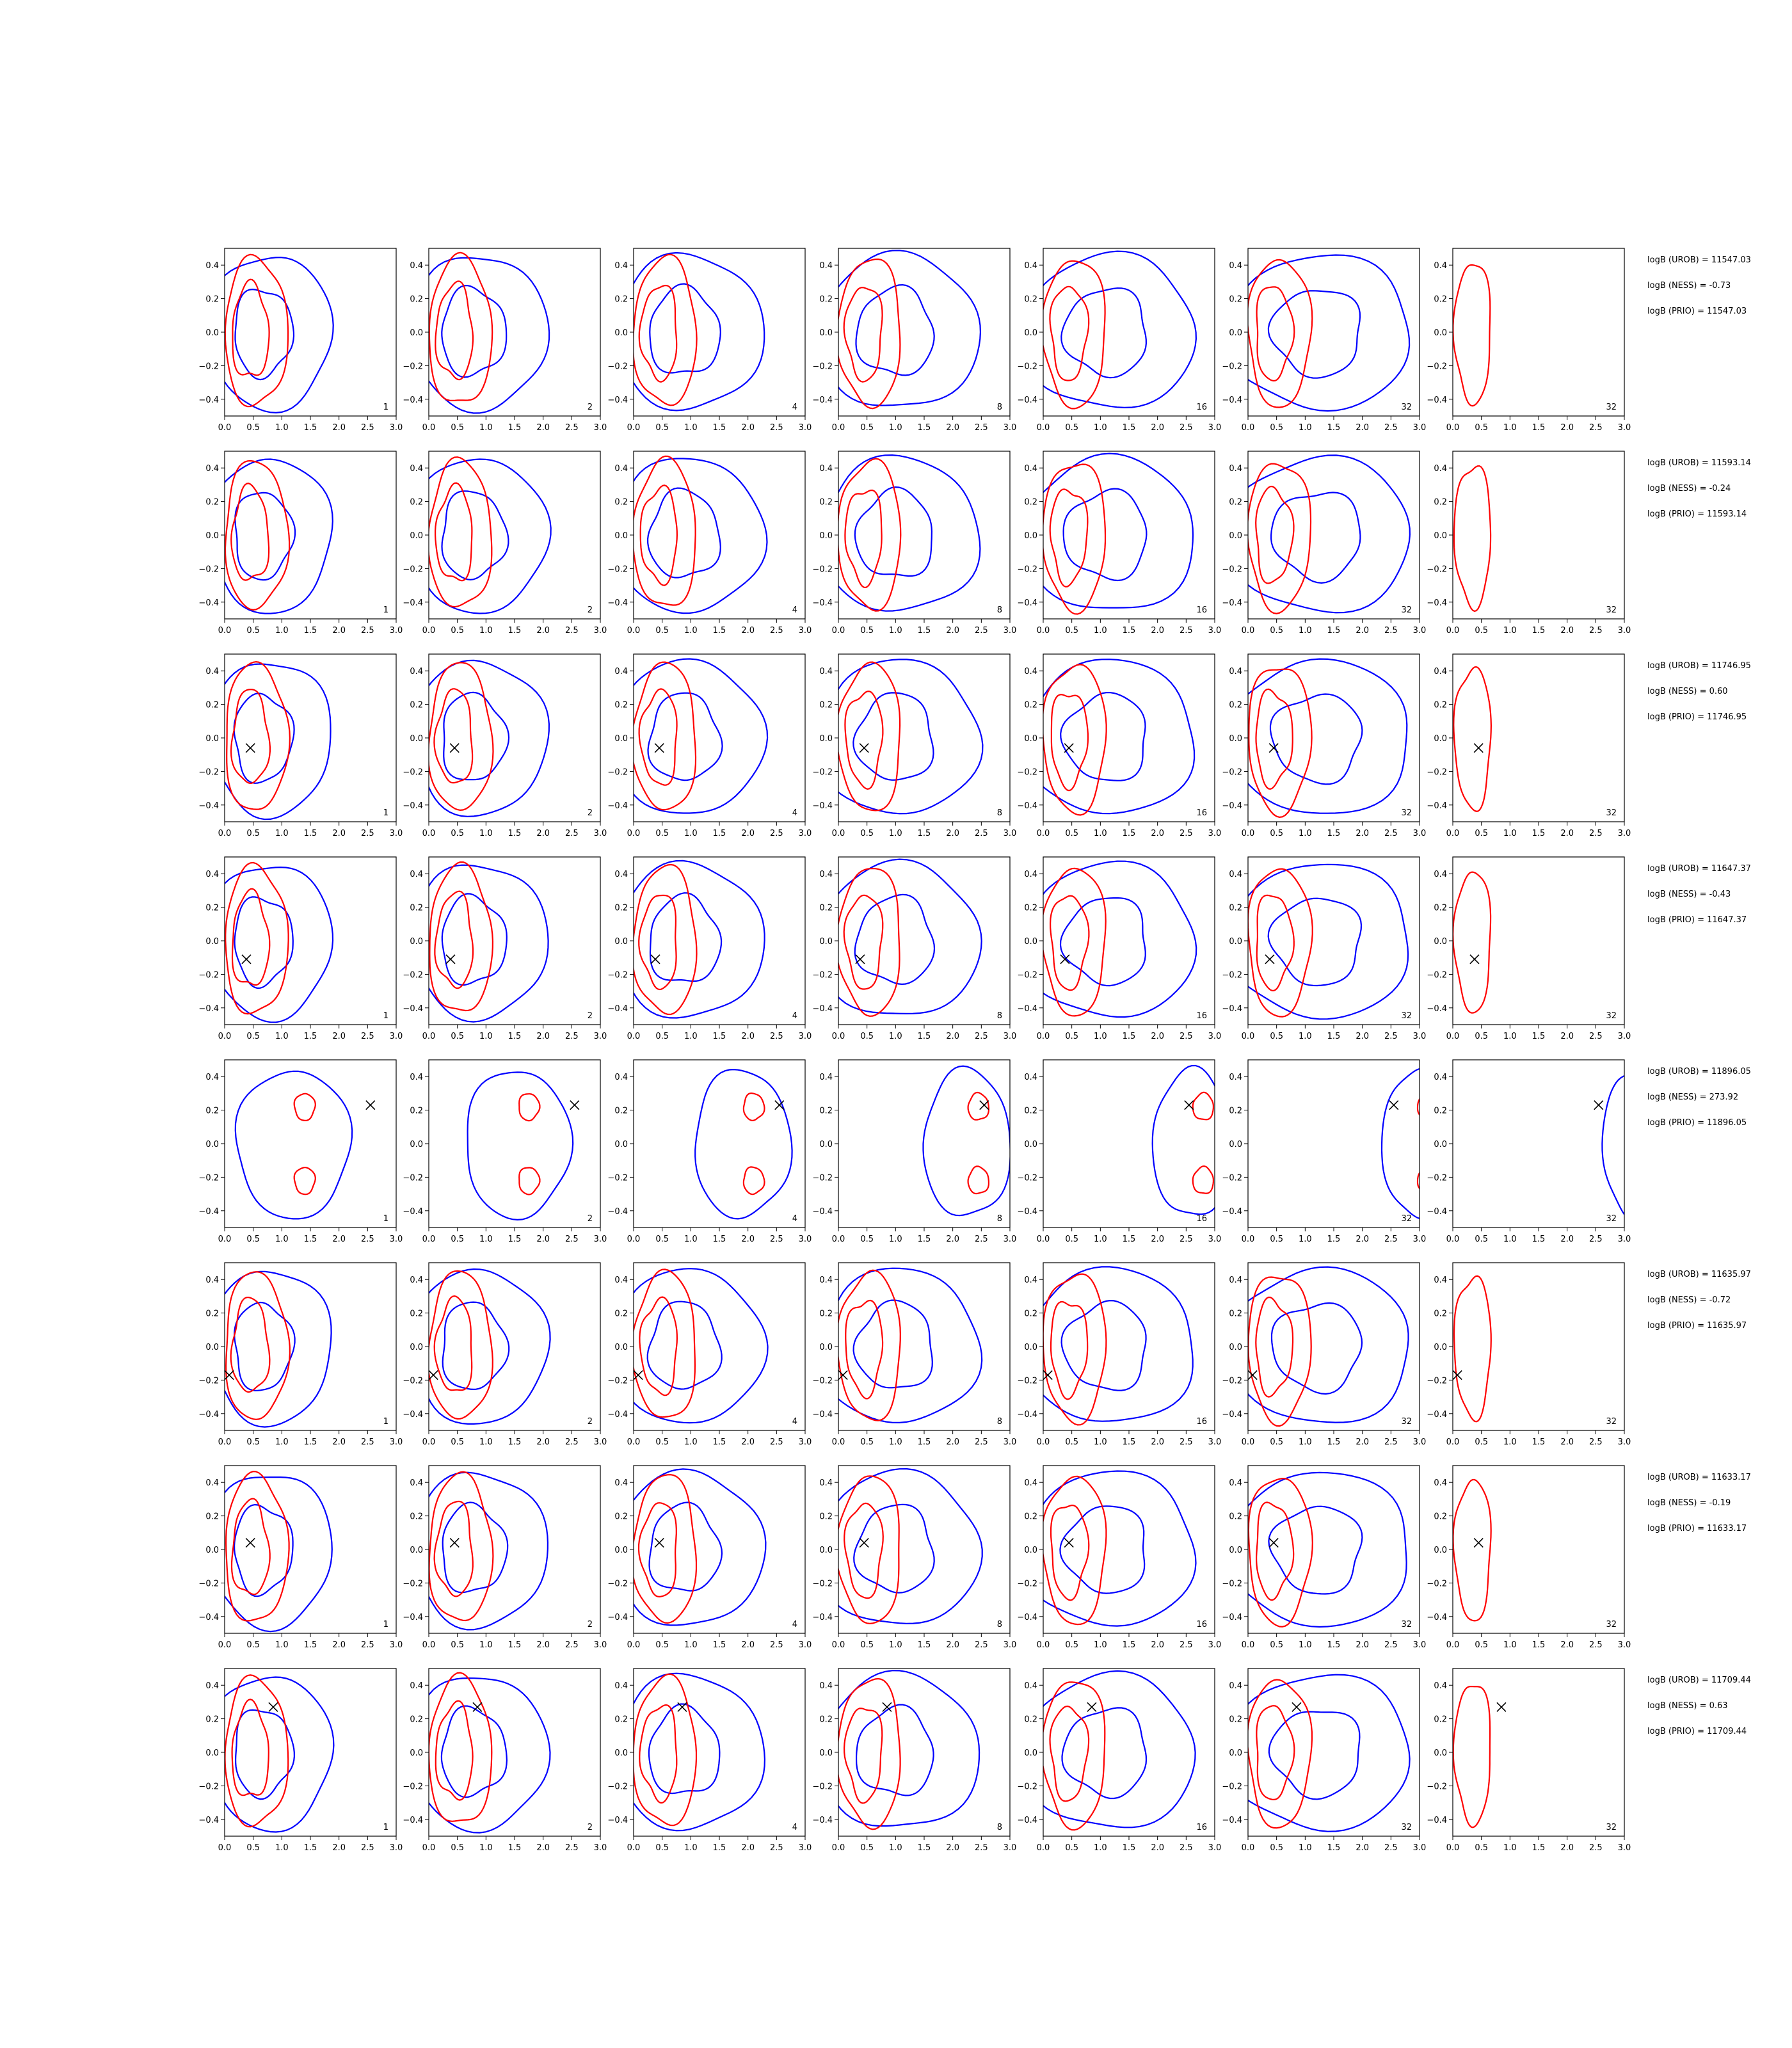 Image resolution: width=1792 pixels, height=2048 pixels. I want to click on logb-text: logB (UROB) = 11547.03, so click(1699, 260).